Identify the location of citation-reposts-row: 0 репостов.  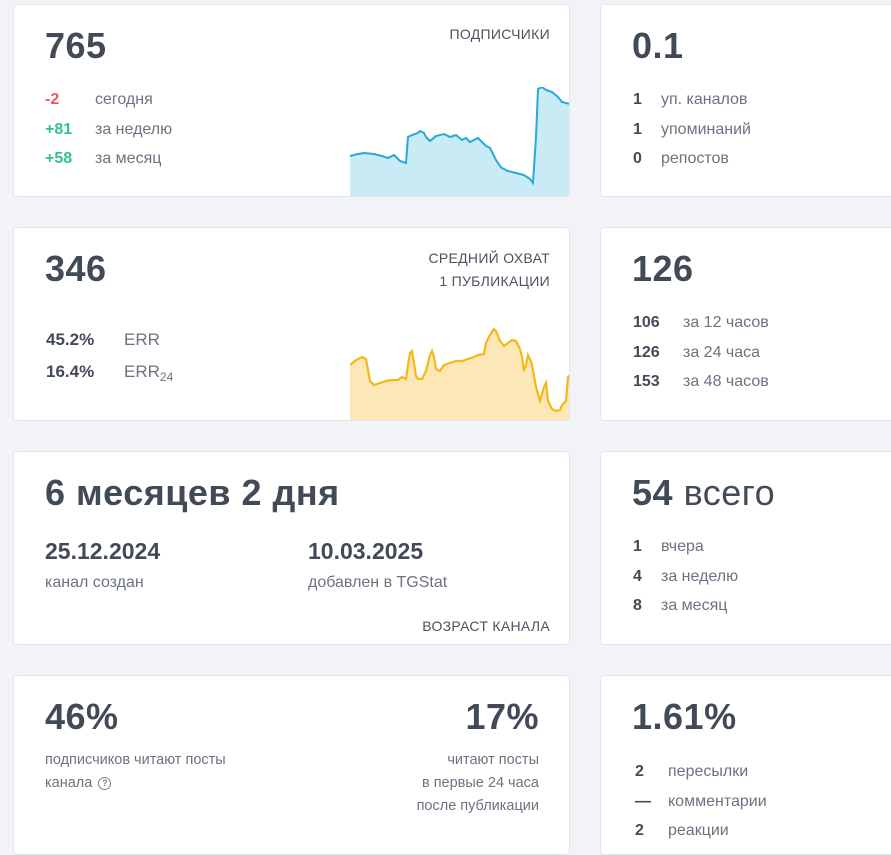
(681, 159).